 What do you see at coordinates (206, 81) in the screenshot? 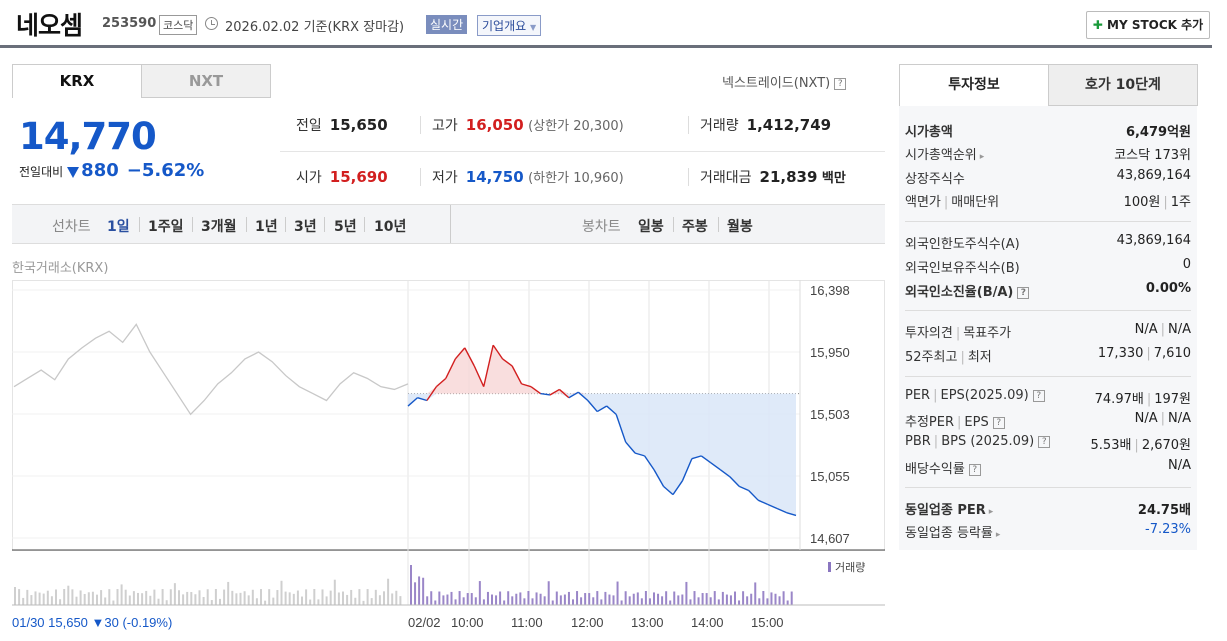
I see `tab-nxt: NXT` at bounding box center [206, 81].